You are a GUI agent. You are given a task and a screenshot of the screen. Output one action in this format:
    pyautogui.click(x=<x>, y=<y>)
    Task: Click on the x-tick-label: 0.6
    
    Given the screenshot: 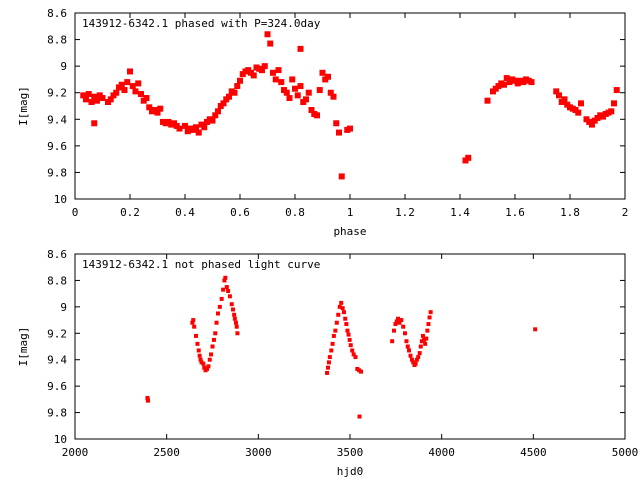 What is the action you would take?
    pyautogui.click(x=240, y=212)
    